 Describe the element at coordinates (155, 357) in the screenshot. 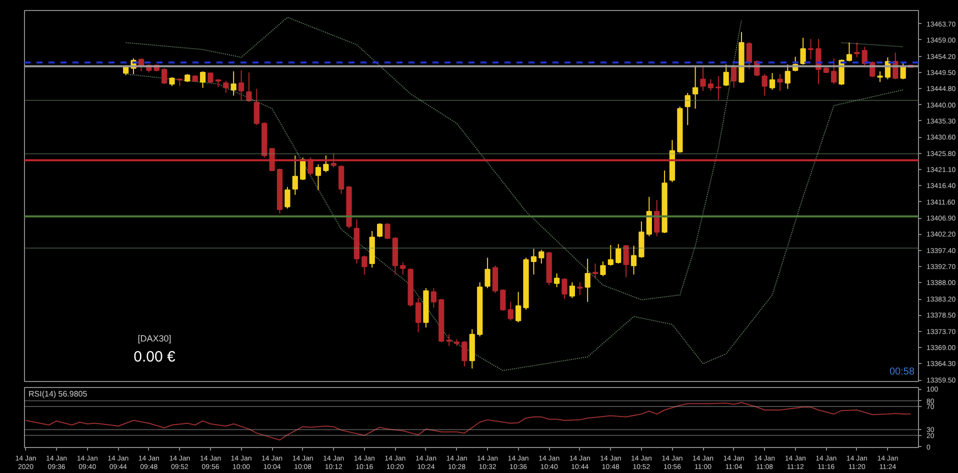

I see `annotation: 0.00 €` at that location.